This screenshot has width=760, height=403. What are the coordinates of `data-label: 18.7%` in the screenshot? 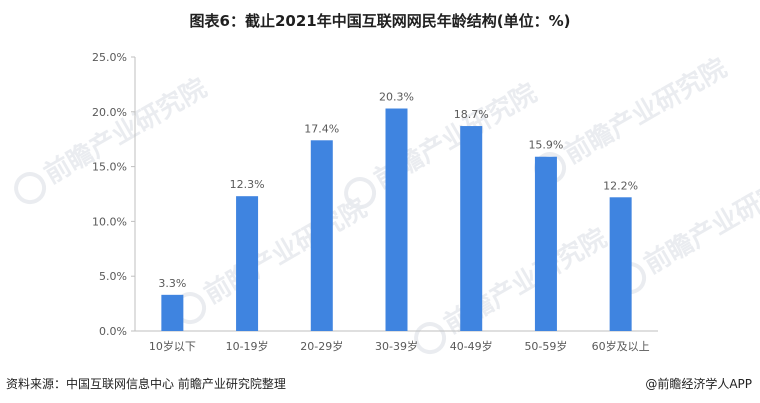 It's located at (471, 114).